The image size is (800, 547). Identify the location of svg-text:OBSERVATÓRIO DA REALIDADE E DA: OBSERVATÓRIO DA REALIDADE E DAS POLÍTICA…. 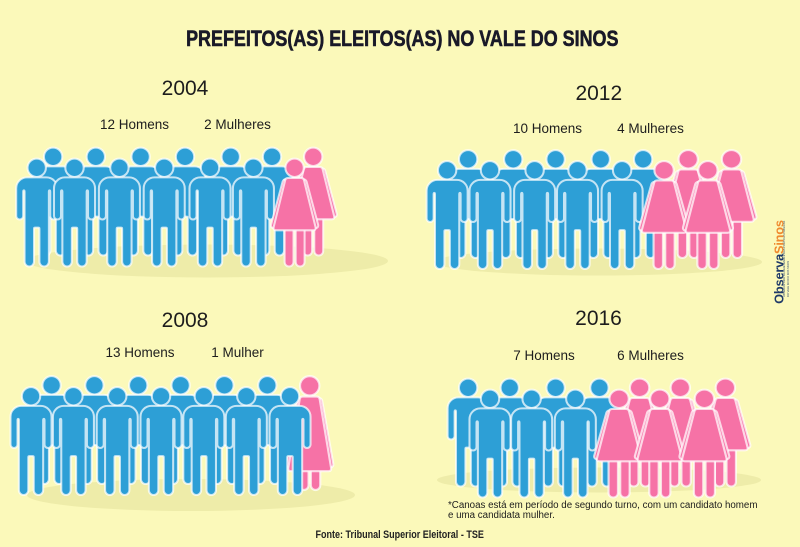
(783, 258).